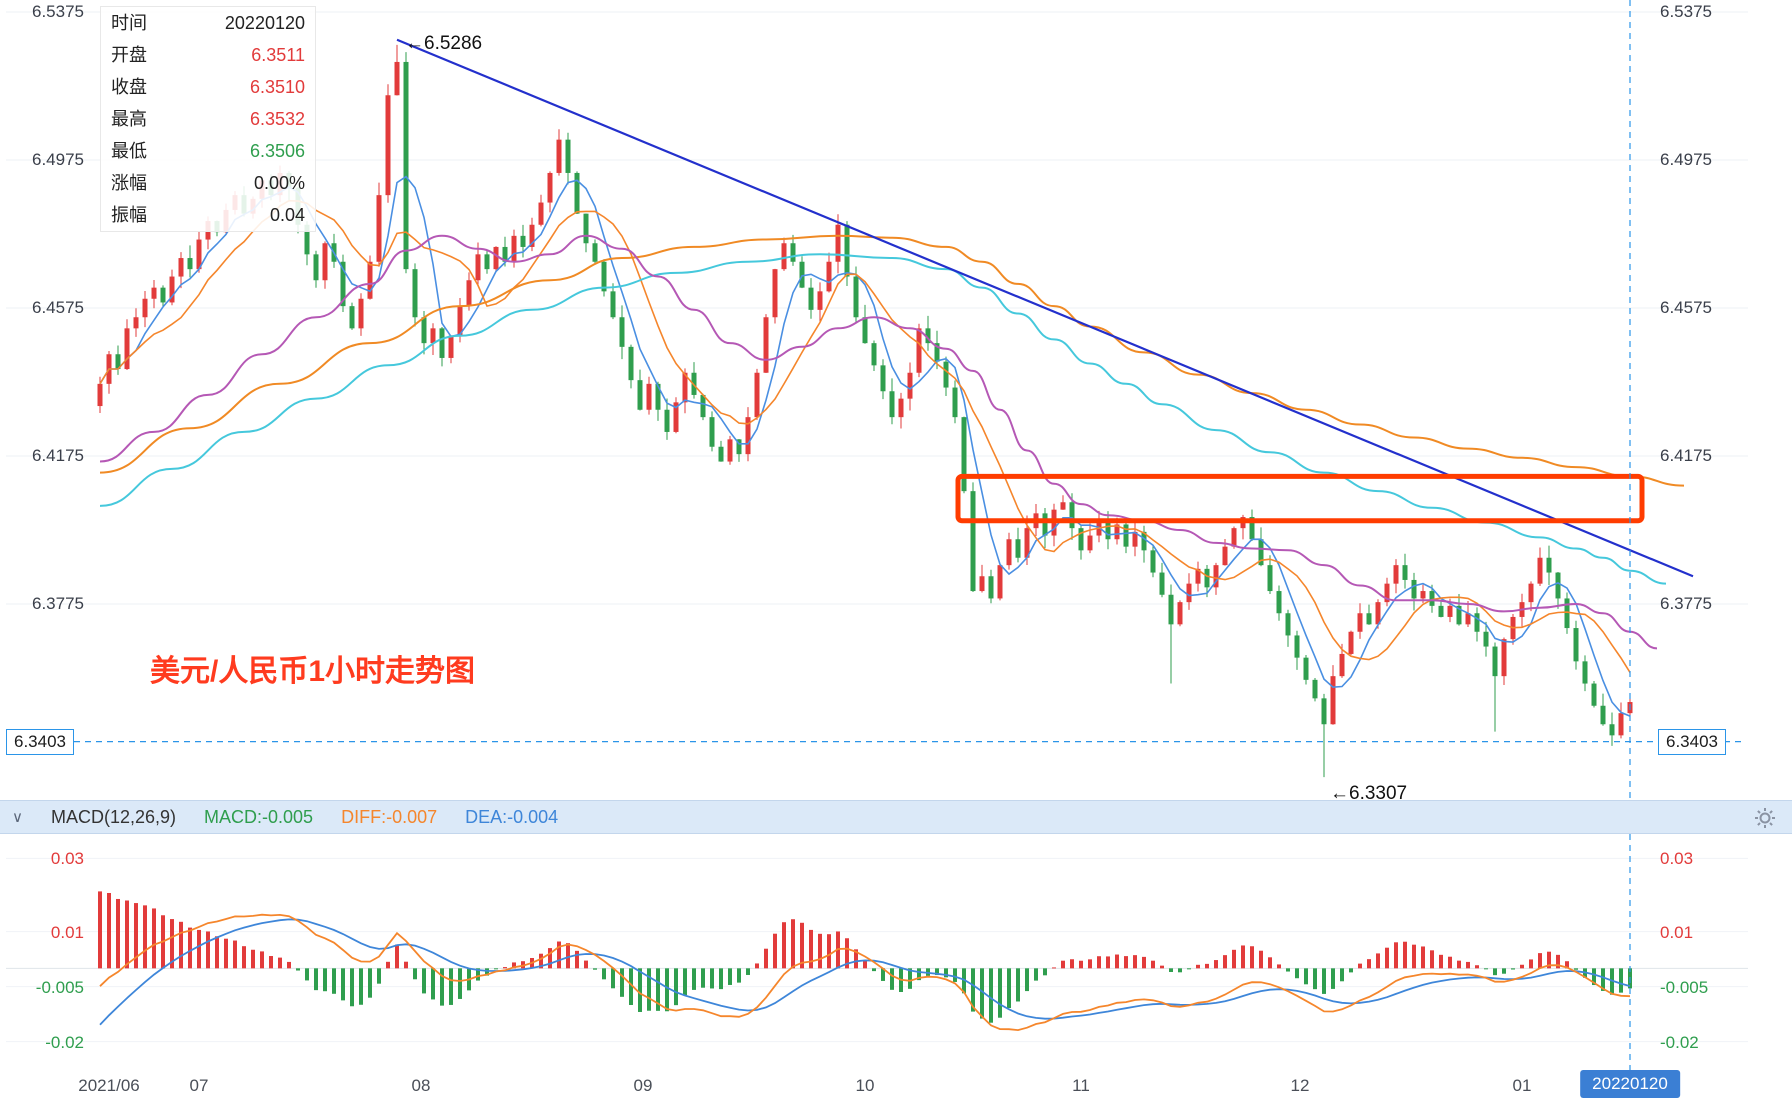 The height and width of the screenshot is (1110, 1792). Describe the element at coordinates (278, 55) in the screenshot. I see `info-value: 6.3511` at that location.